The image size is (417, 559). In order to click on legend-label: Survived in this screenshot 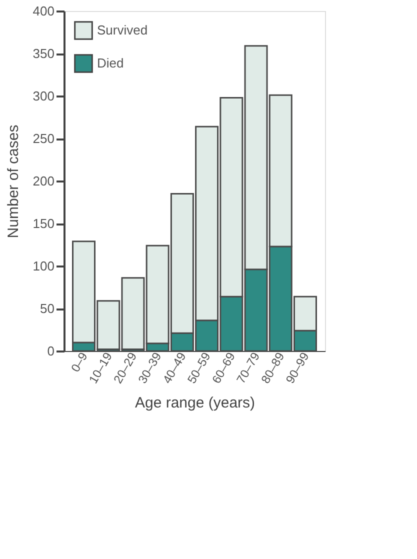, I will do `click(122, 30)`.